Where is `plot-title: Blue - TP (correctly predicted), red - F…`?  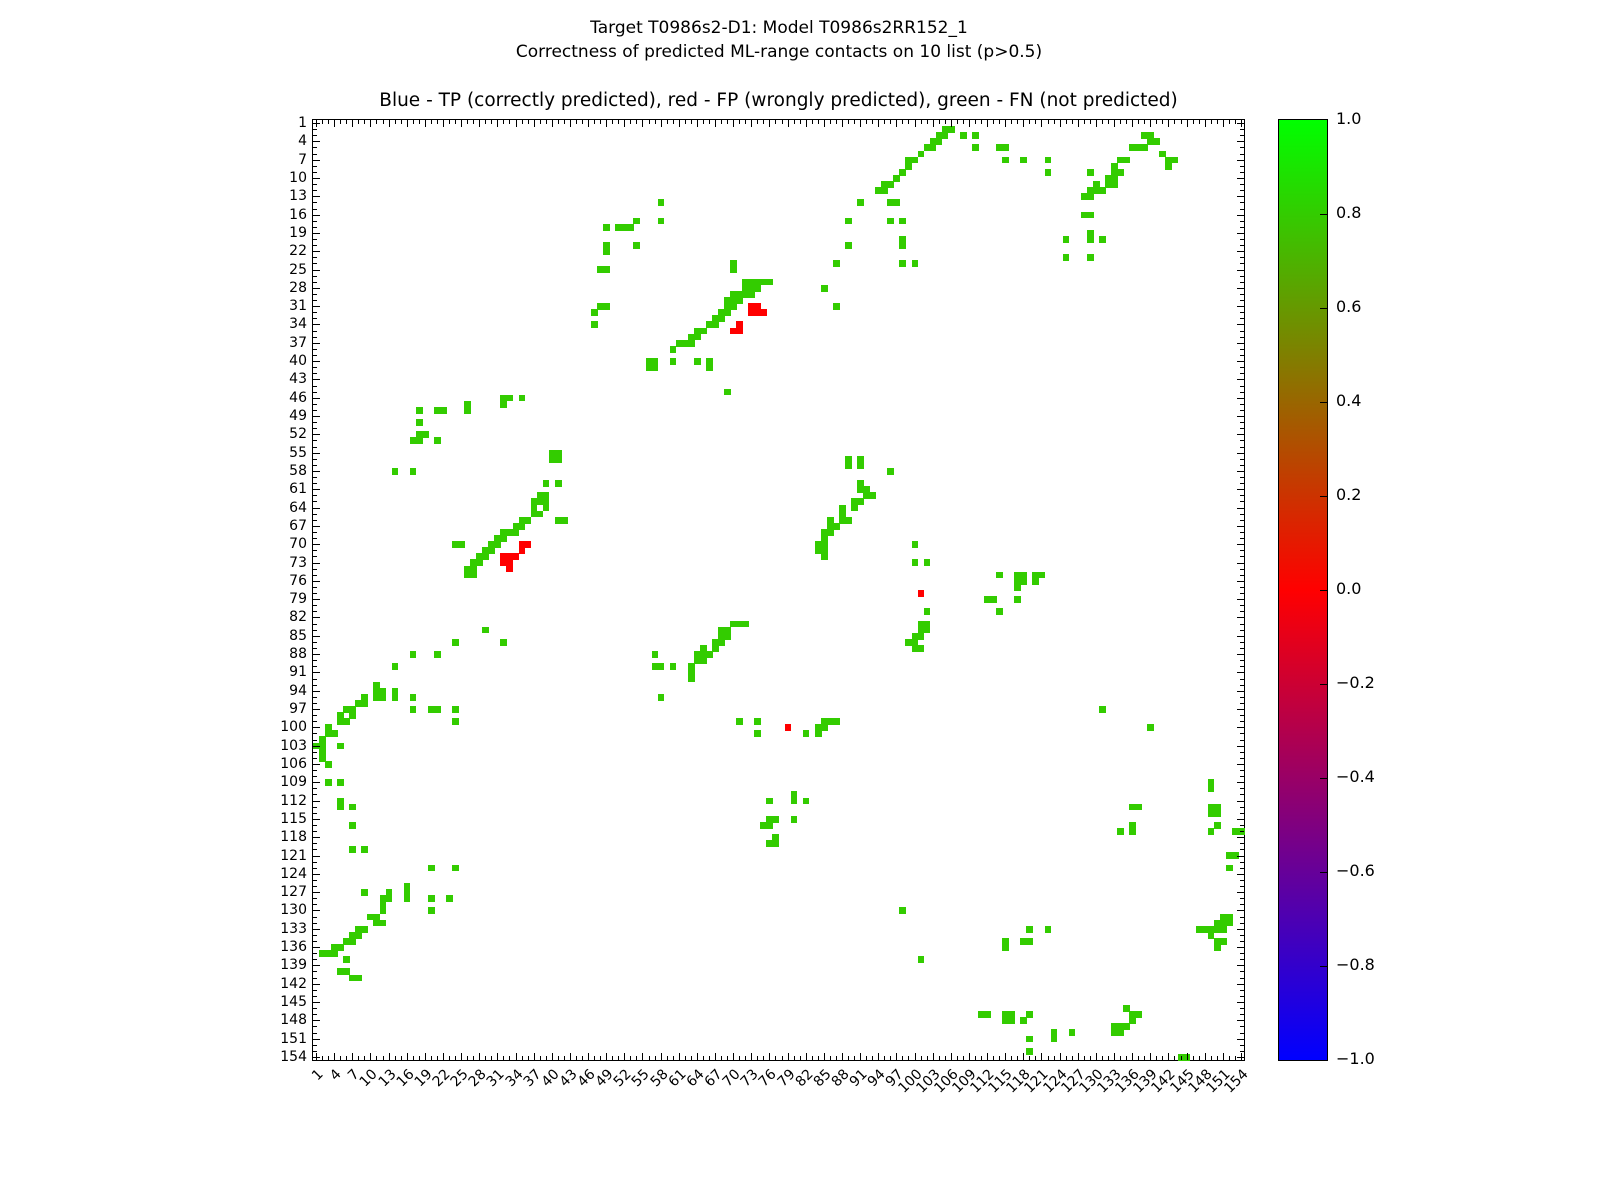
plot-title: Blue - TP (correctly predicted), red - F… is located at coordinates (778, 100).